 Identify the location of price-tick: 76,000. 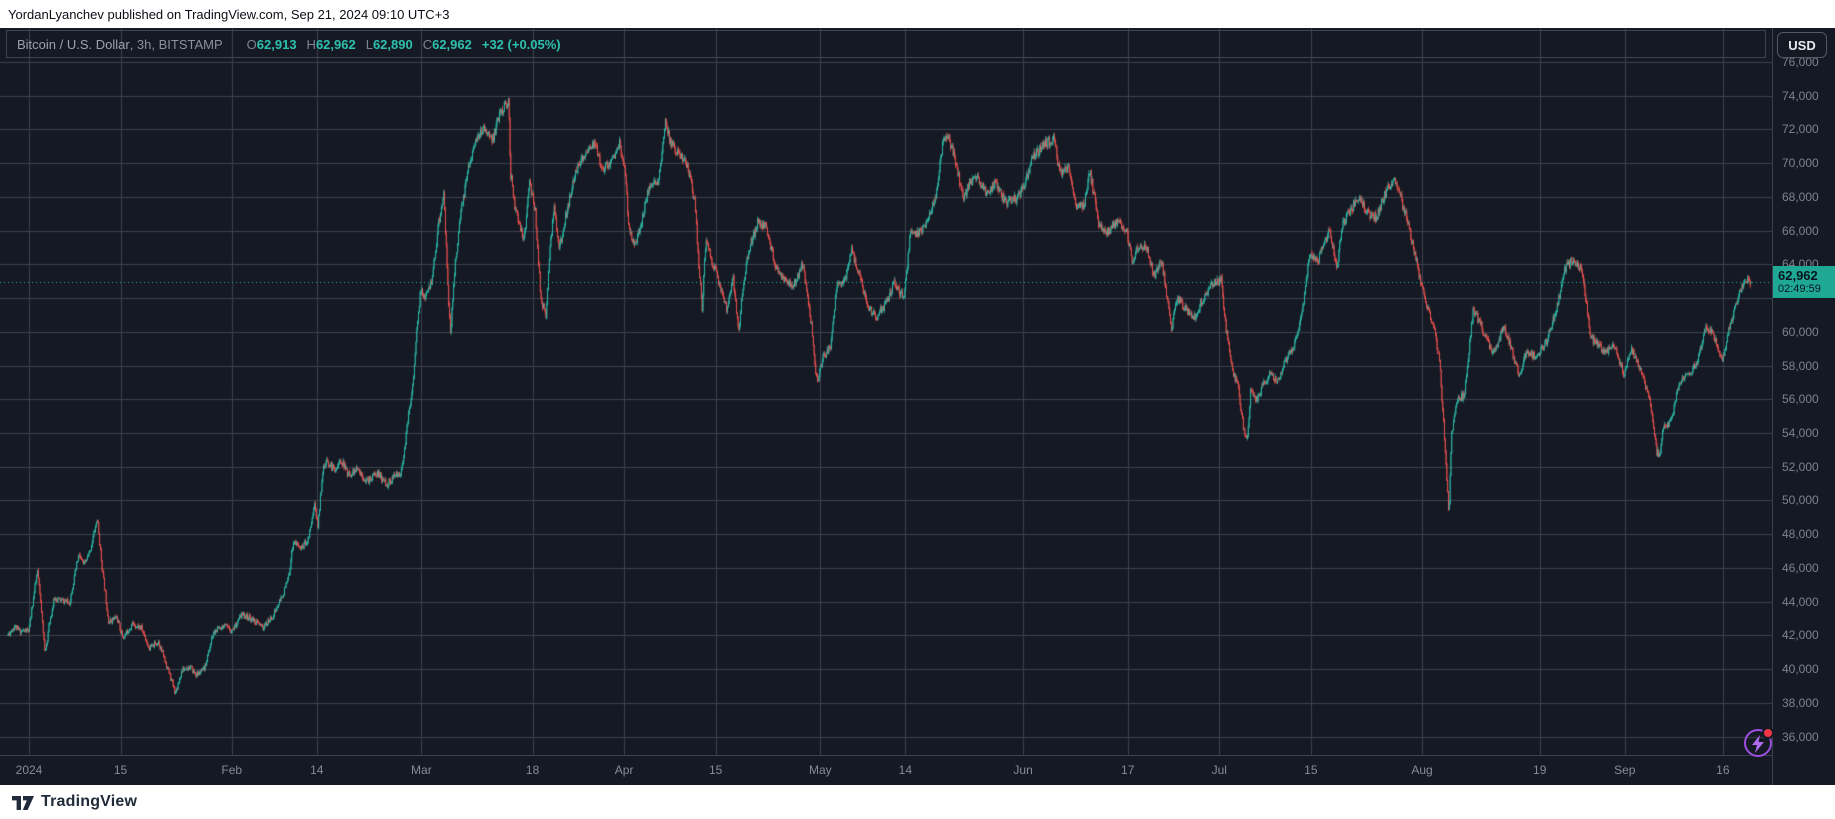
(1800, 62).